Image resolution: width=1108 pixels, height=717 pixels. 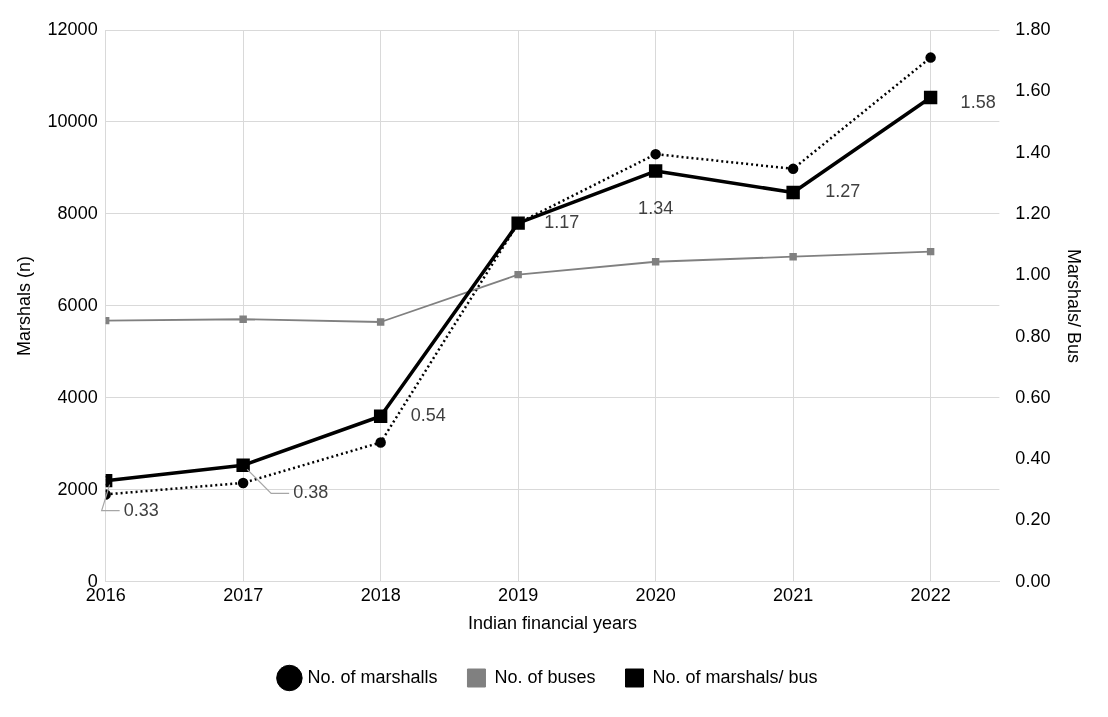 I want to click on y2-tick-label: 1.80, so click(x=1033, y=28).